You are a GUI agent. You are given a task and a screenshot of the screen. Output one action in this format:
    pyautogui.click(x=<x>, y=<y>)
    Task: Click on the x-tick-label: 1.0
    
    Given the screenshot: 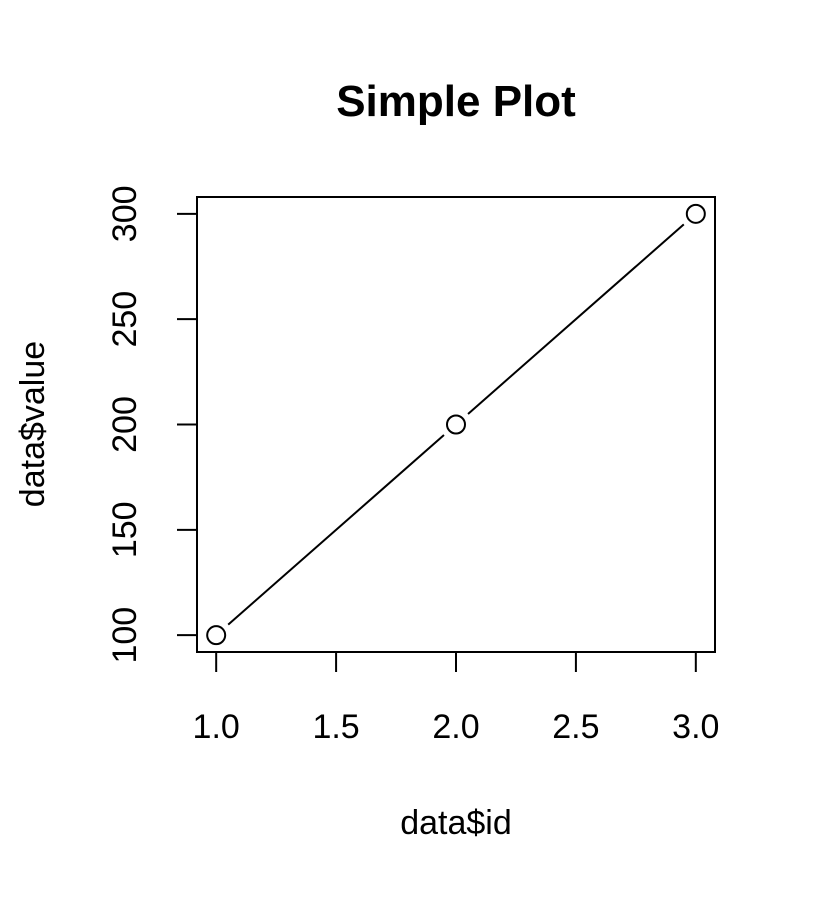 What is the action you would take?
    pyautogui.click(x=216, y=727)
    